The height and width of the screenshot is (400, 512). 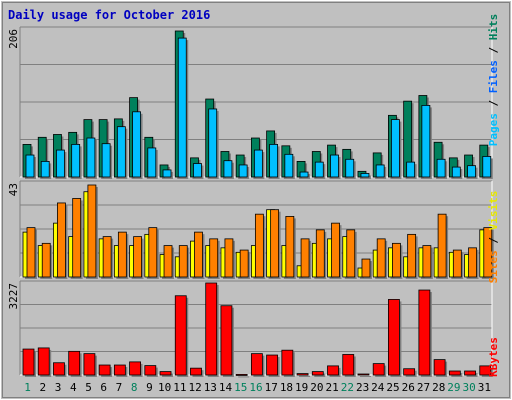 I want to click on x-tick-label: 4, so click(x=73, y=387).